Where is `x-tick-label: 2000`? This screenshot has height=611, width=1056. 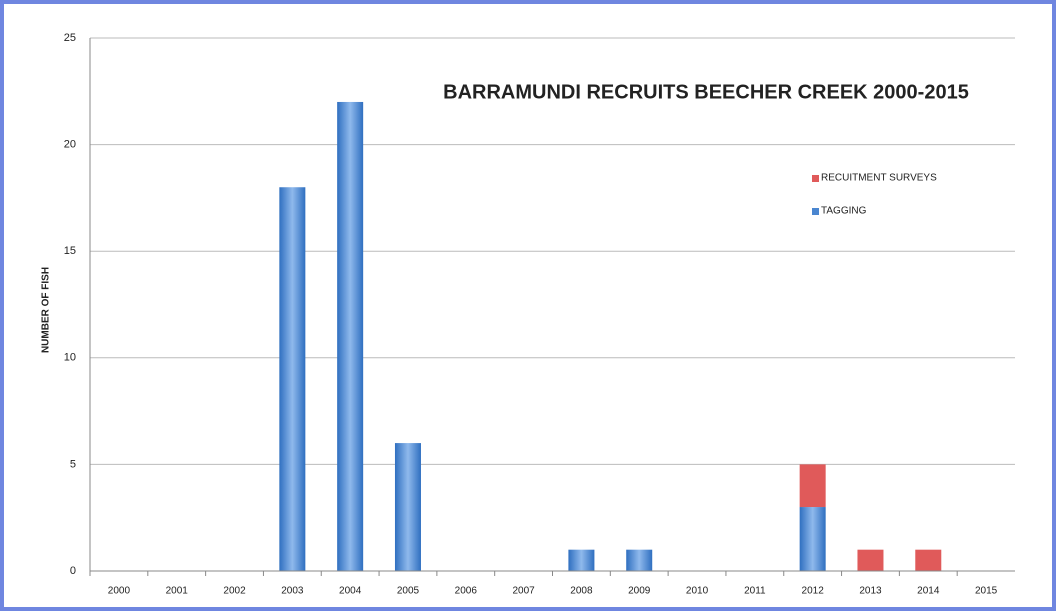
x-tick-label: 2000 is located at coordinates (119, 591).